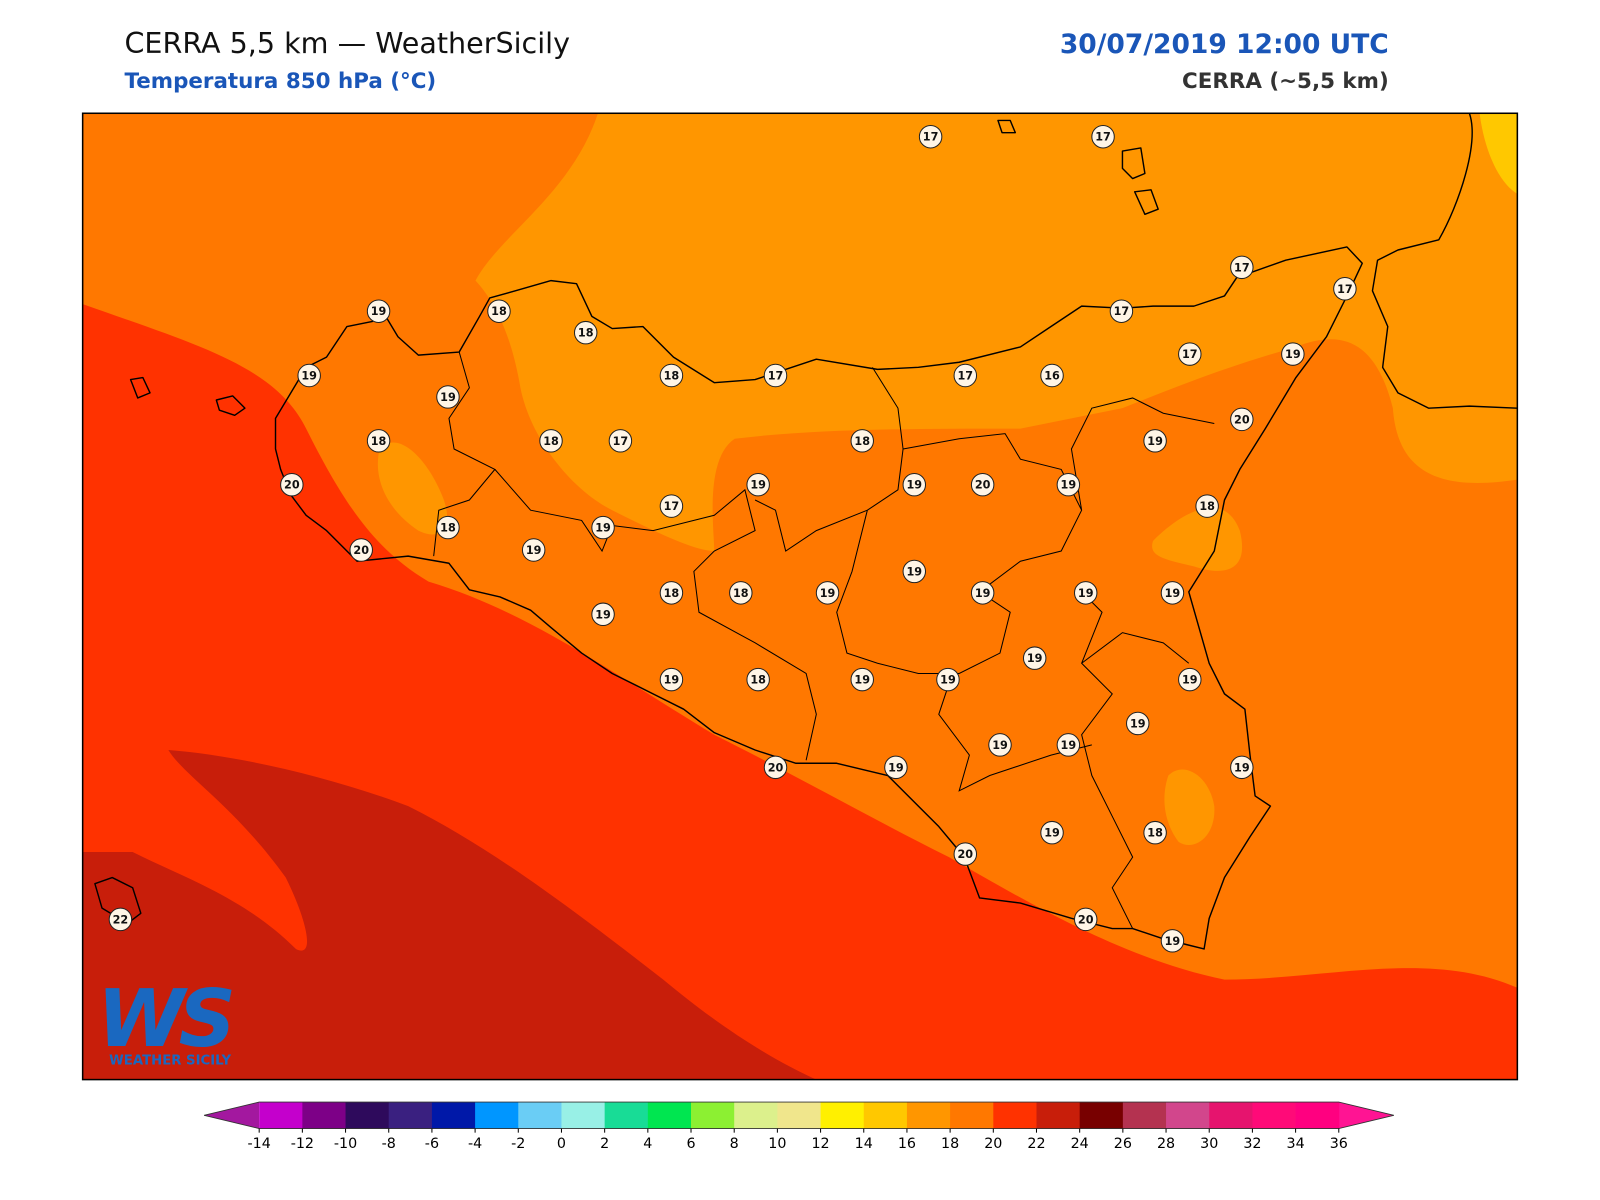  I want to click on colorbar-tick-label: 8, so click(734, 1144).